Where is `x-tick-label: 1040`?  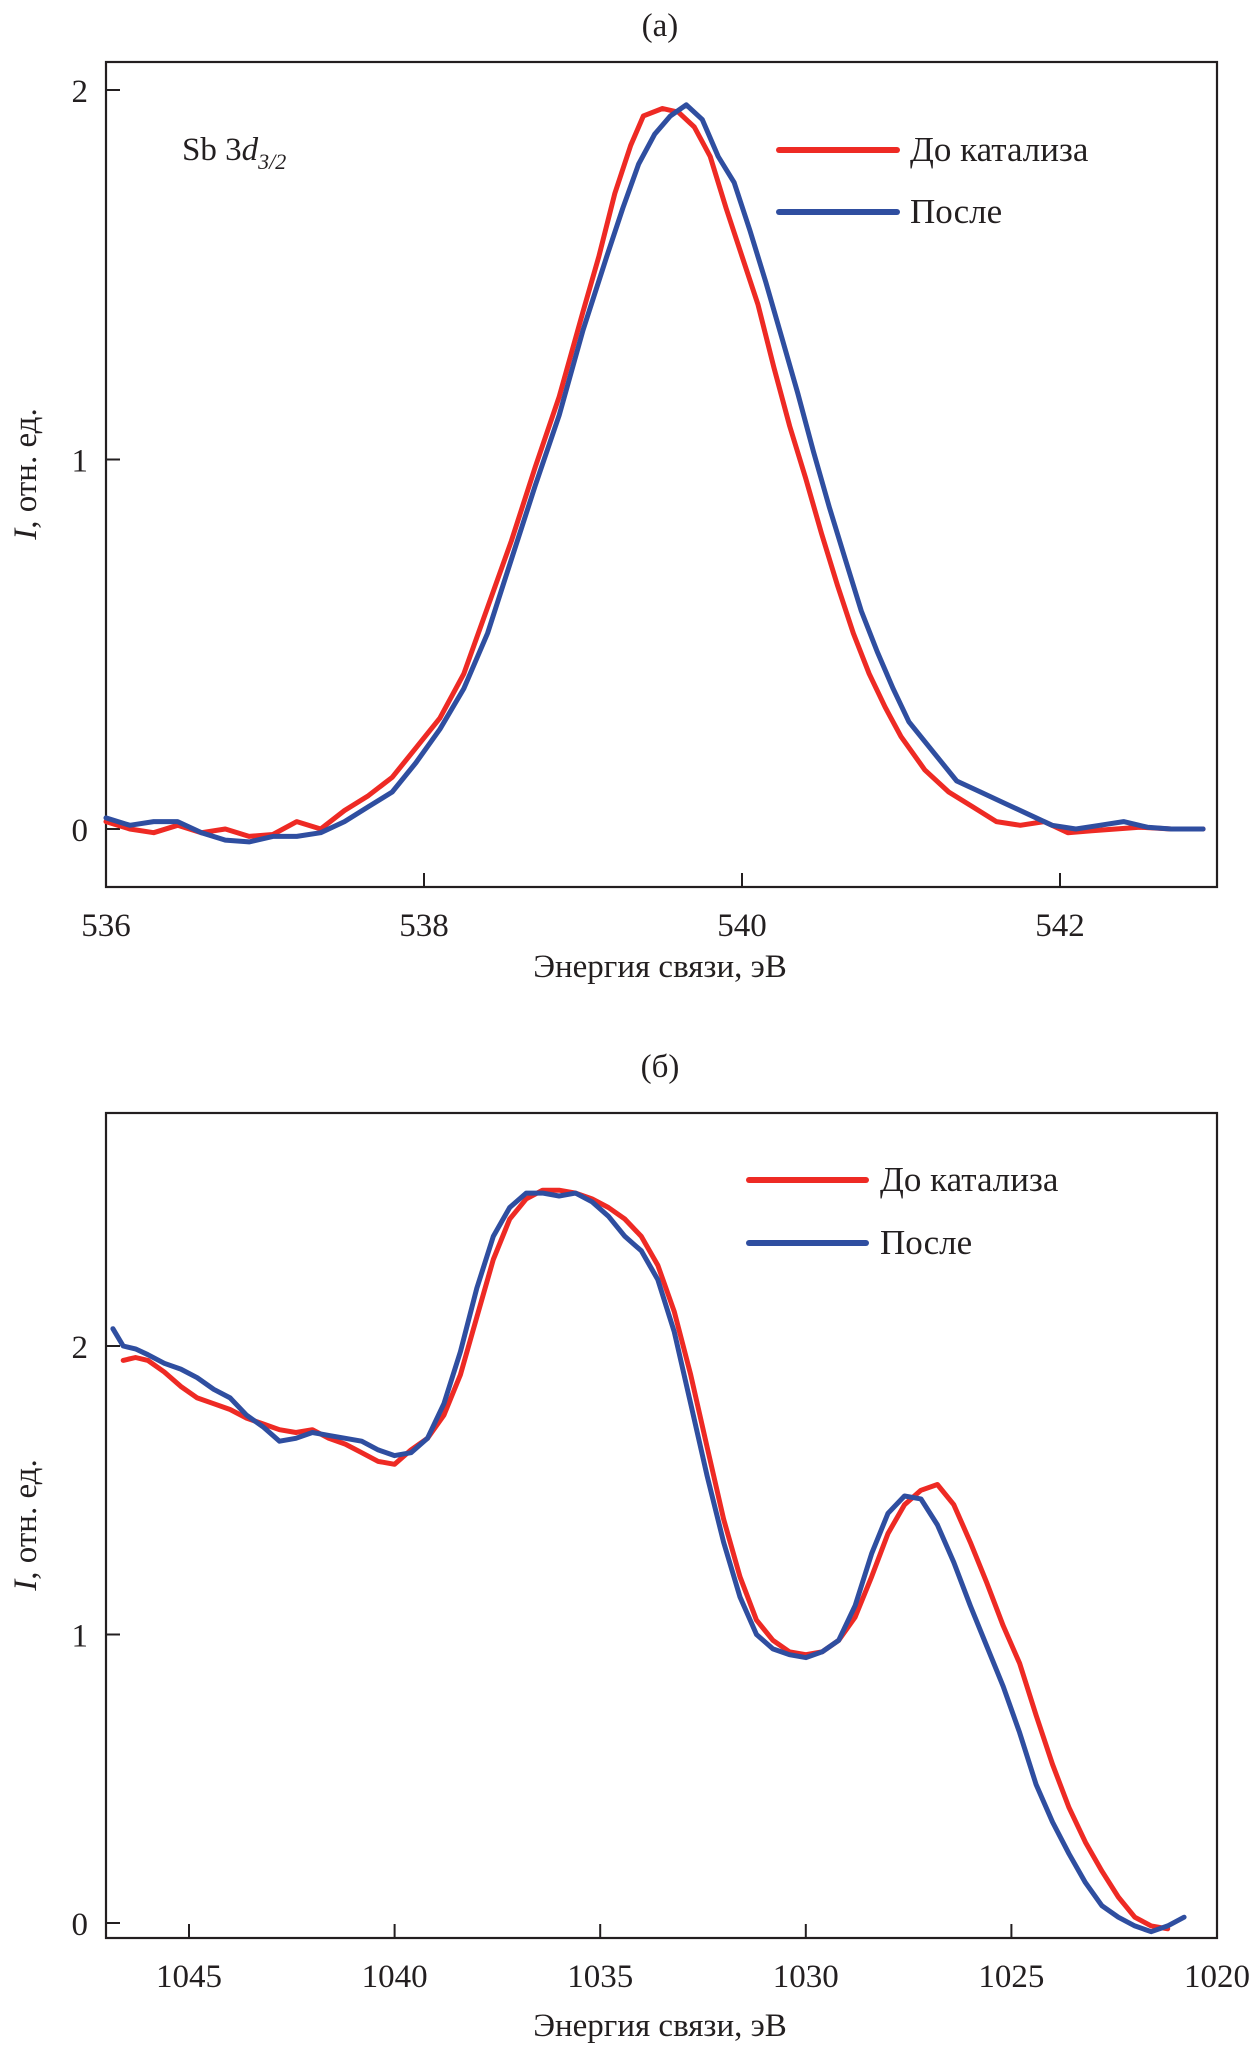 x-tick-label: 1040 is located at coordinates (395, 1977).